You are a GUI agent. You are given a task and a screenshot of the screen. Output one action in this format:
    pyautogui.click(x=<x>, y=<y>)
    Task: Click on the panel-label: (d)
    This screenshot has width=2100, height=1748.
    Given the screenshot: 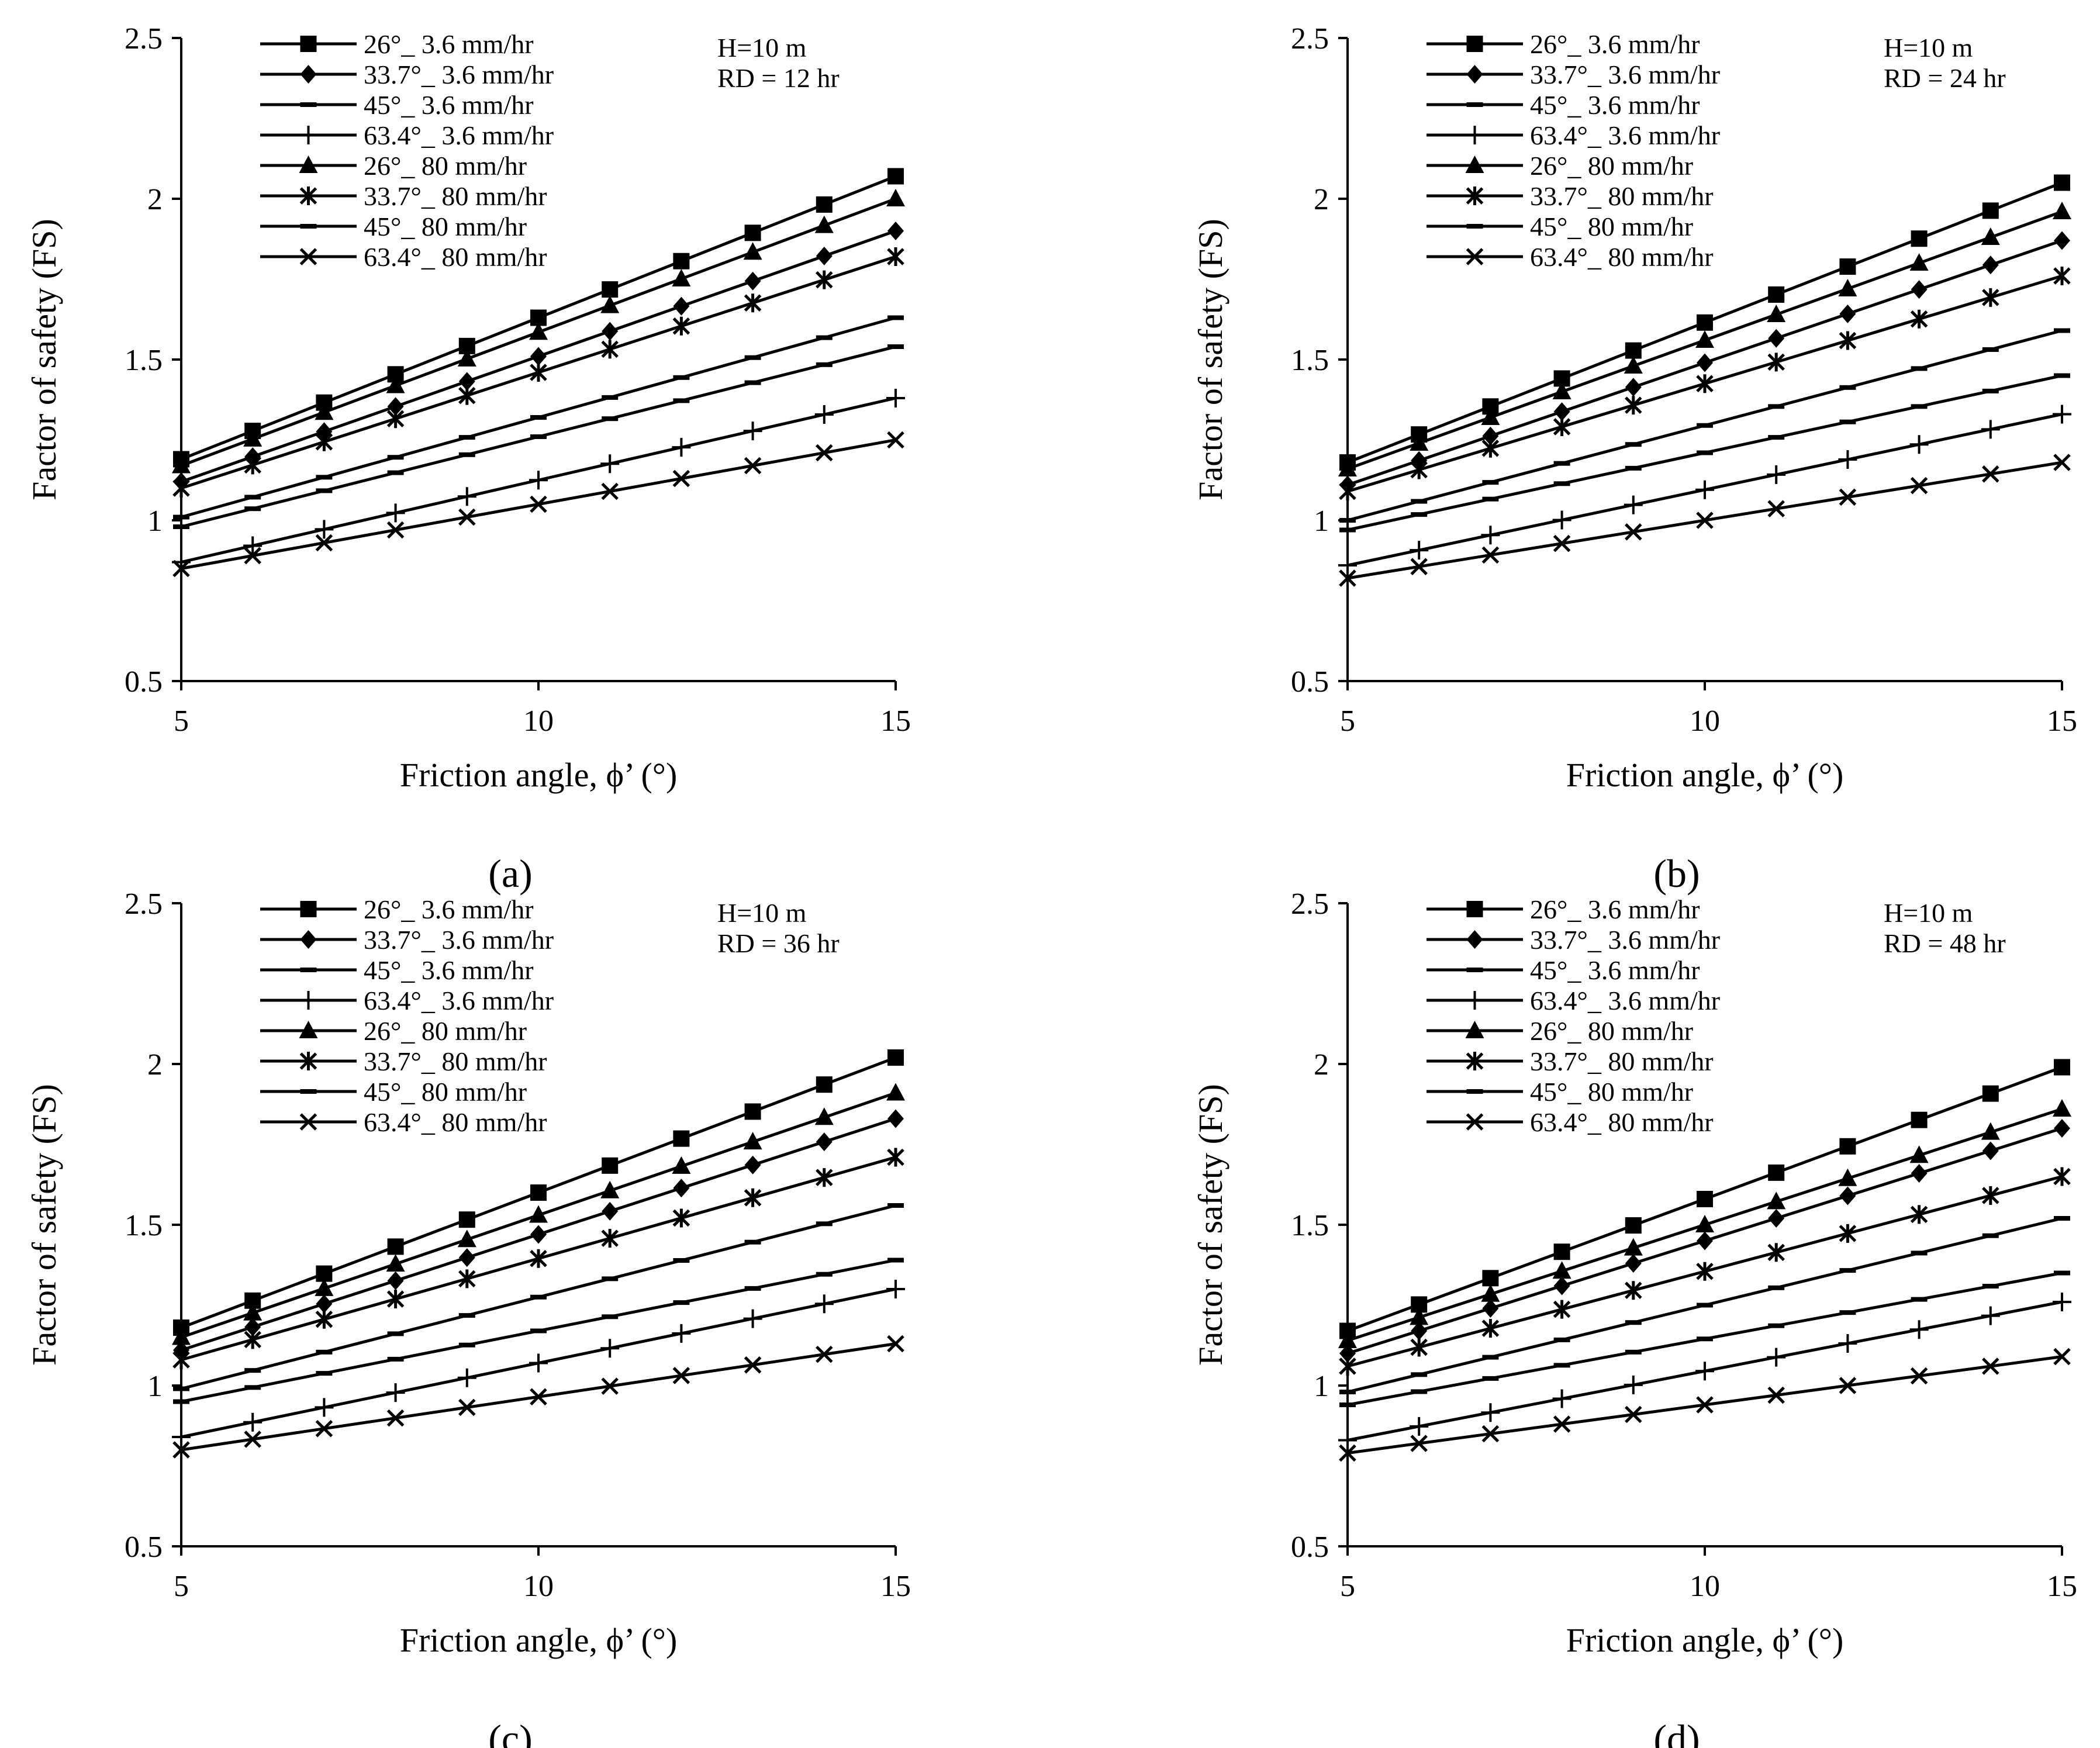 What is the action you would take?
    pyautogui.click(x=1676, y=1732)
    